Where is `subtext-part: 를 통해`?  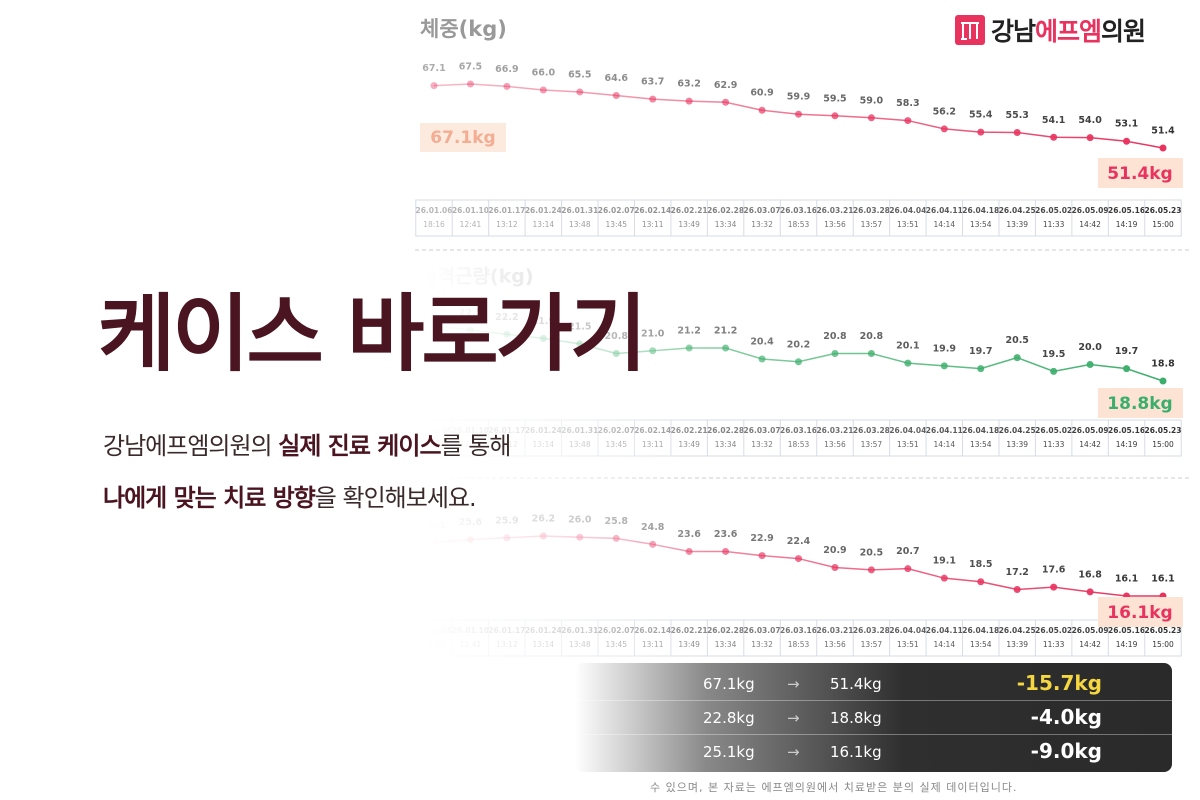 subtext-part: 를 통해 is located at coordinates (476, 446).